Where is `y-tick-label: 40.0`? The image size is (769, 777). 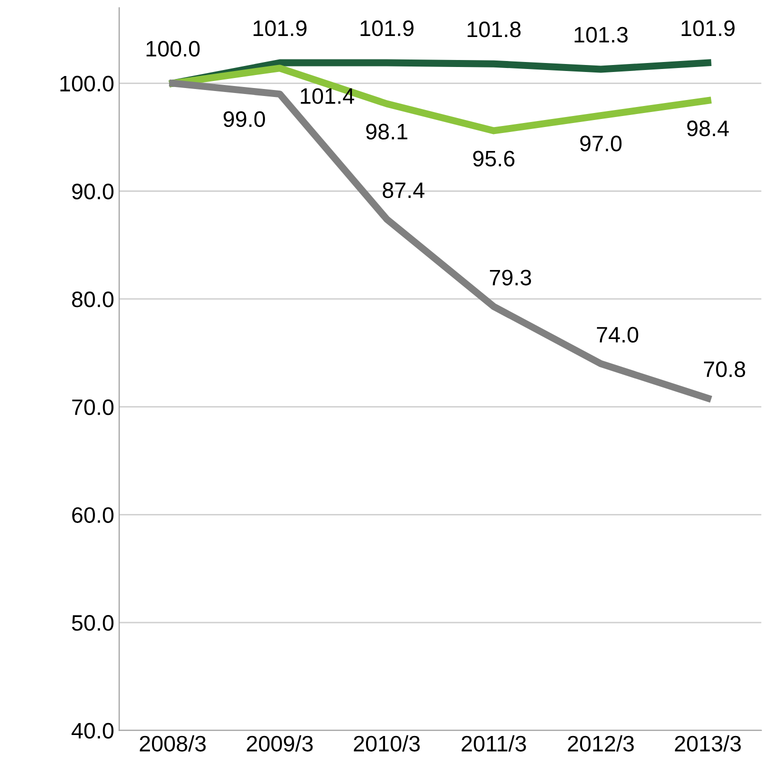
y-tick-label: 40.0 is located at coordinates (93, 730).